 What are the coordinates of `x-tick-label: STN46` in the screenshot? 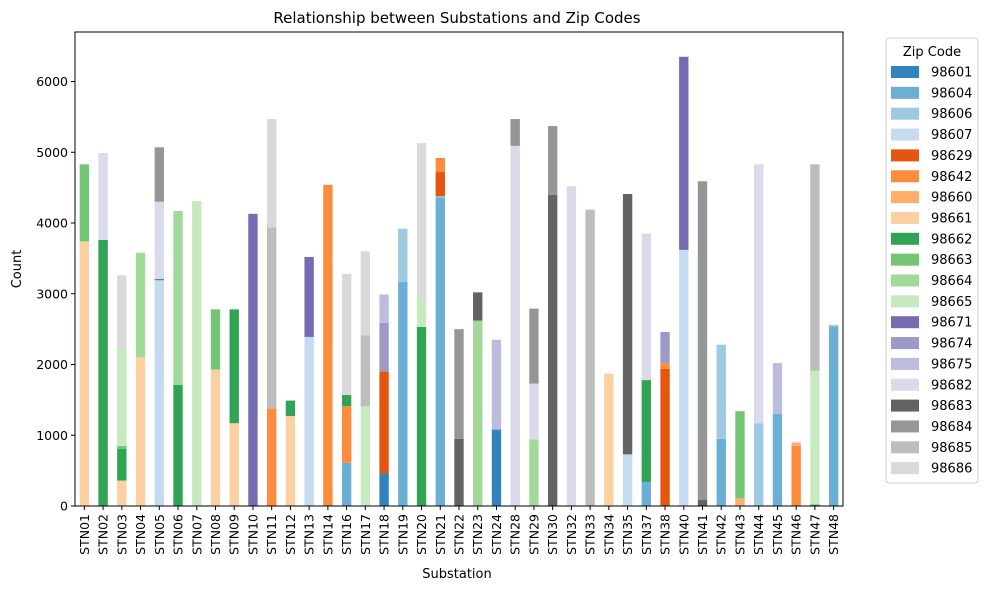 It's located at (796, 534).